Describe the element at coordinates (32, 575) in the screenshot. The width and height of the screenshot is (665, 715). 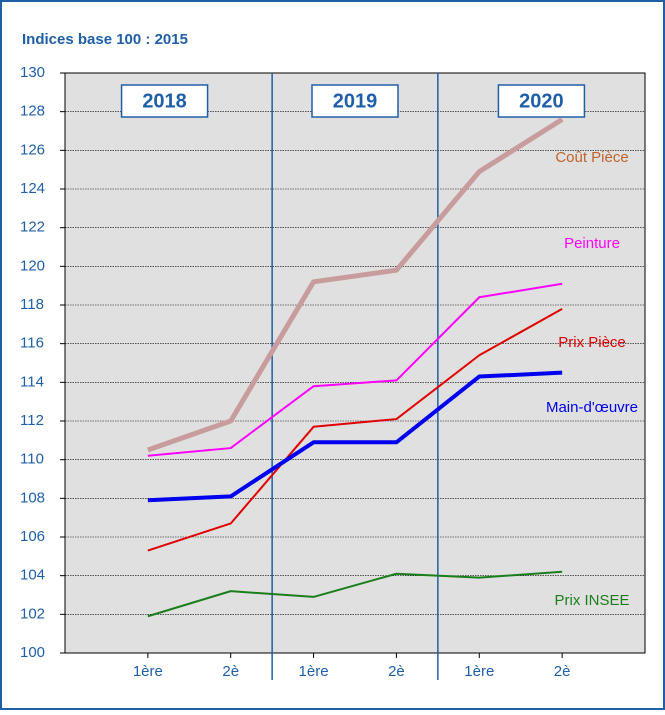
I see `y-tick-label: 104` at that location.